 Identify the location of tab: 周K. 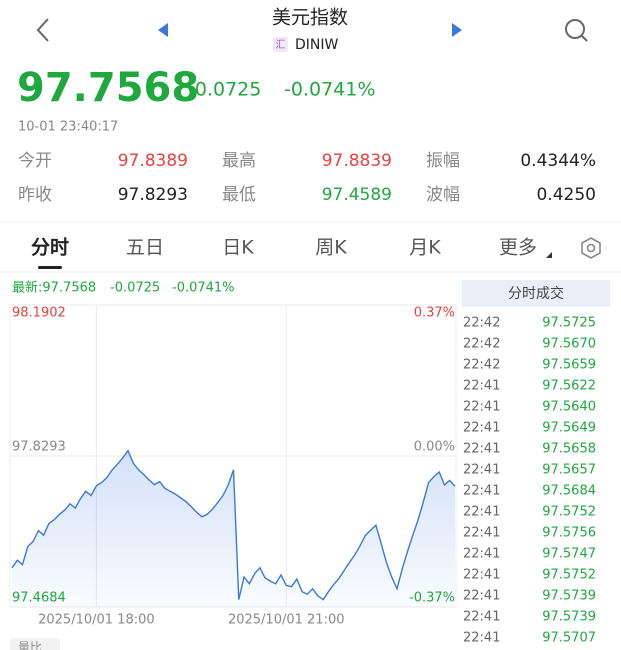
(331, 248).